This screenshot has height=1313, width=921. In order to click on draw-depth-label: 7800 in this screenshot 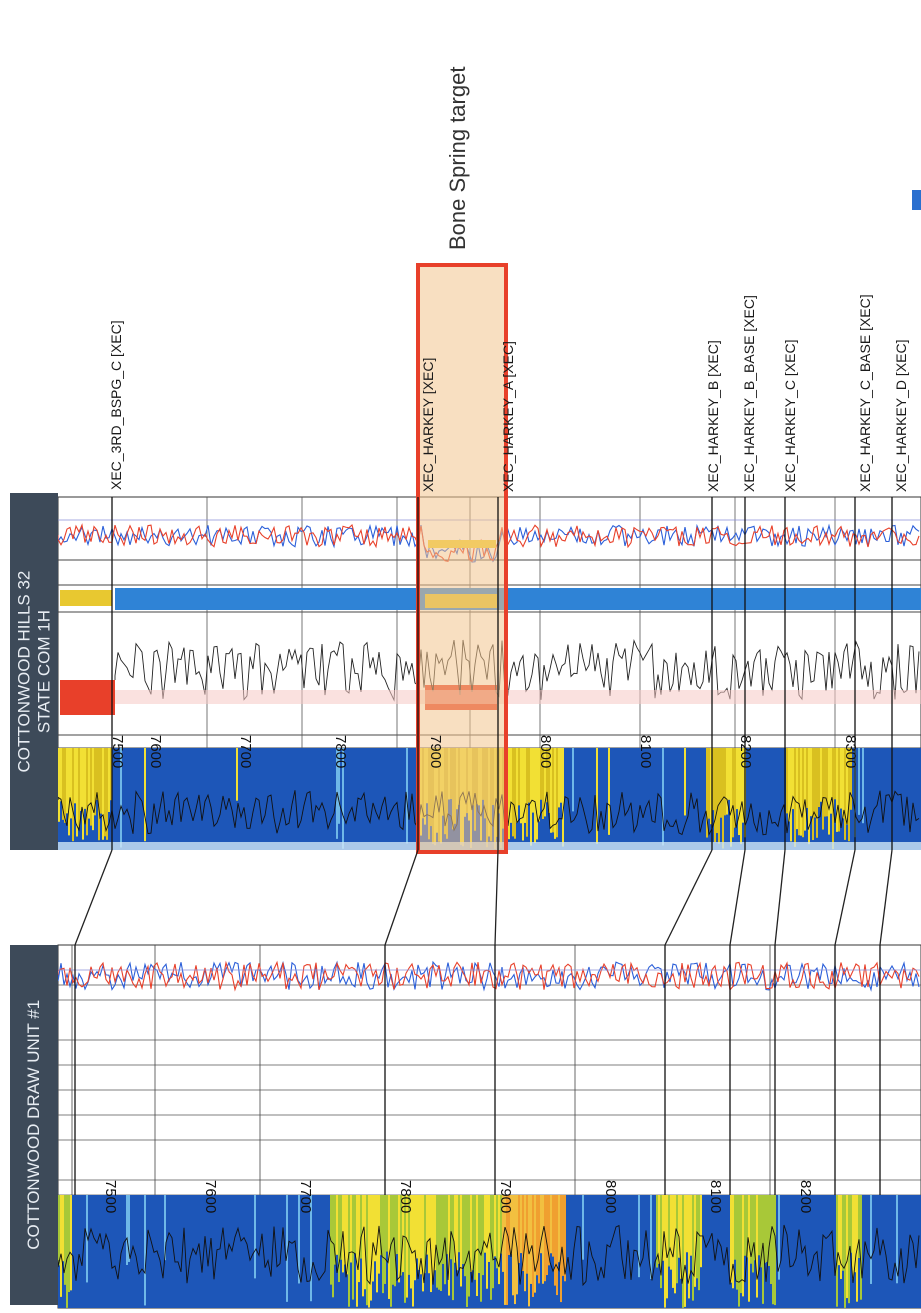, I will do `click(405, 1197)`.